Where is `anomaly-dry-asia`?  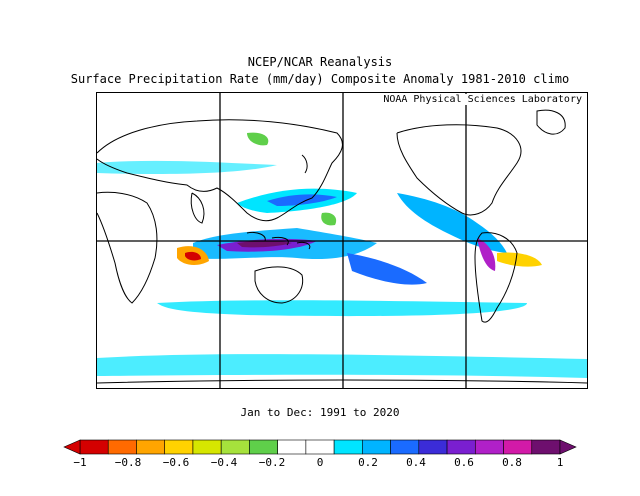
anomaly-dry-asia is located at coordinates (258, 139).